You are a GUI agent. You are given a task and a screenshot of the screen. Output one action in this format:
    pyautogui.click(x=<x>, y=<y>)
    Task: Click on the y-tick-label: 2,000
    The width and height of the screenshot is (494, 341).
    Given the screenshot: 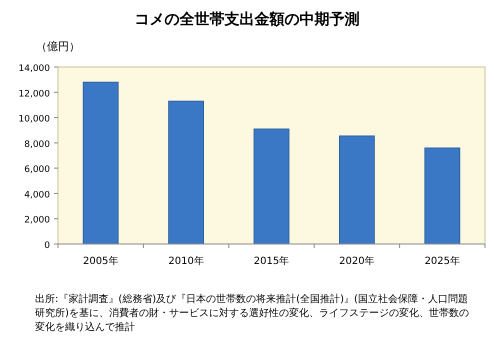 What is the action you would take?
    pyautogui.click(x=37, y=221)
    